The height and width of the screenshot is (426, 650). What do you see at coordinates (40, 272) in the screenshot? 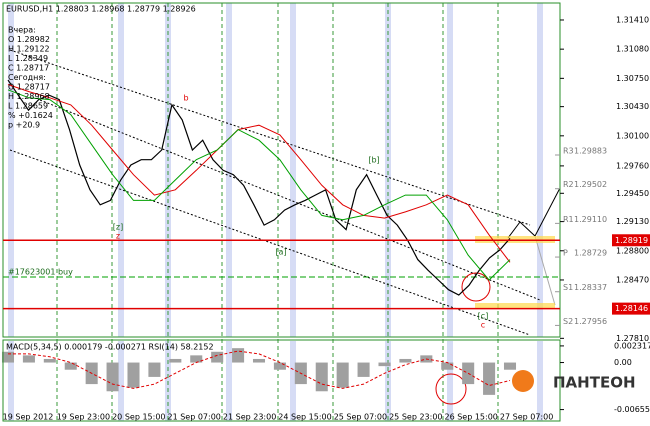
I see `annotation: #17623001 buy` at bounding box center [40, 272].